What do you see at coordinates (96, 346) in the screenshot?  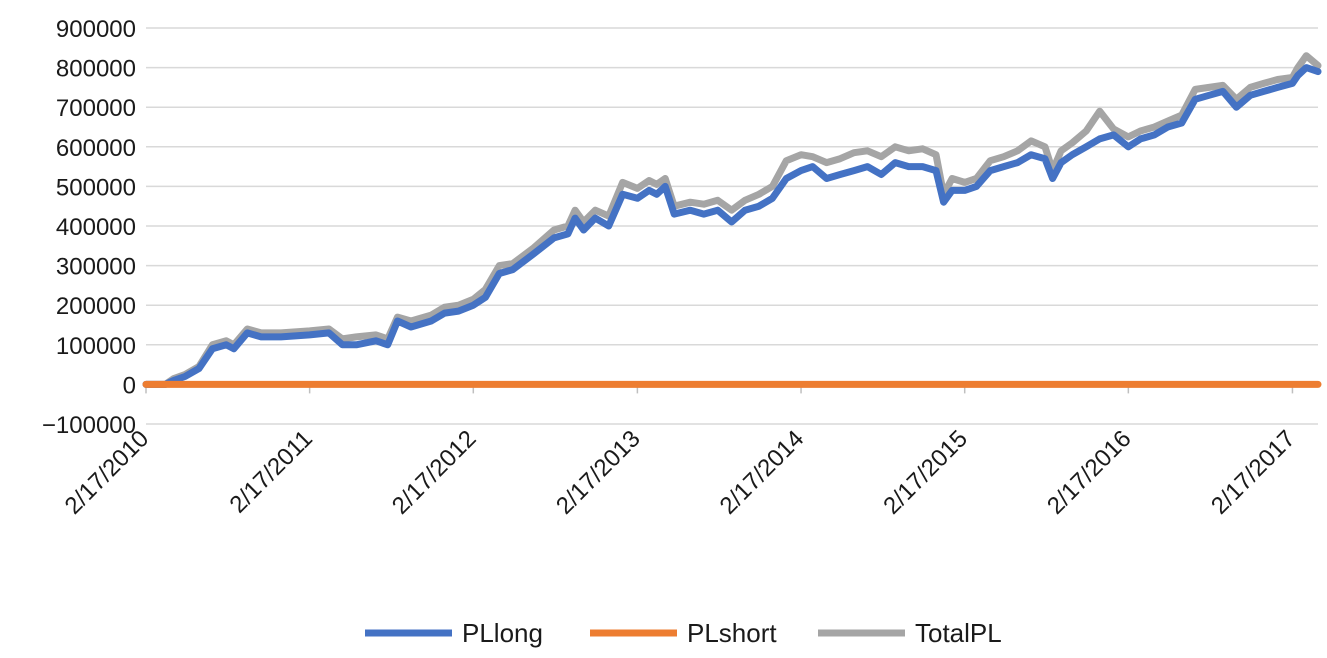 I see `y-tick-label: 100000` at bounding box center [96, 346].